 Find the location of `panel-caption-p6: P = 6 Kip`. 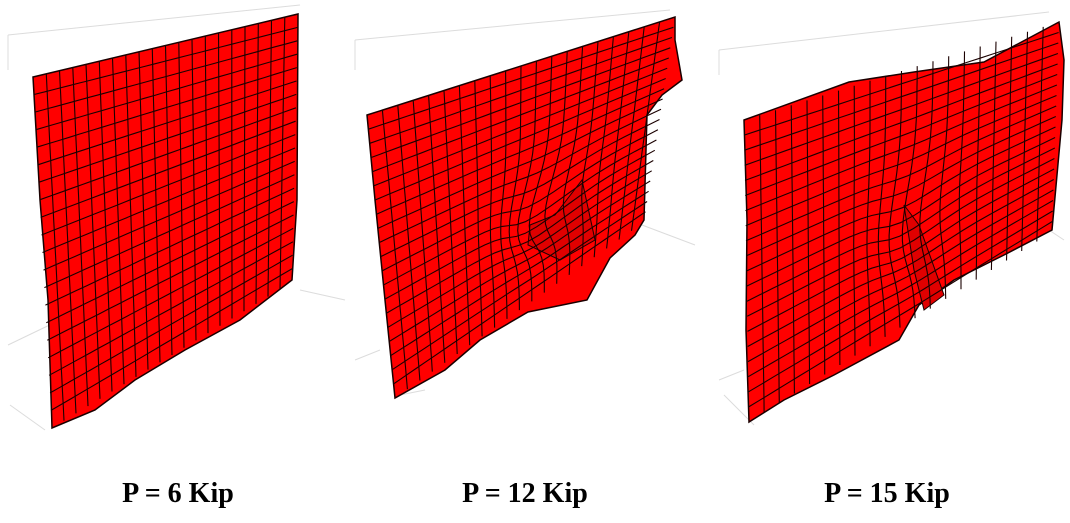

panel-caption-p6: P = 6 Kip is located at coordinates (178, 494).